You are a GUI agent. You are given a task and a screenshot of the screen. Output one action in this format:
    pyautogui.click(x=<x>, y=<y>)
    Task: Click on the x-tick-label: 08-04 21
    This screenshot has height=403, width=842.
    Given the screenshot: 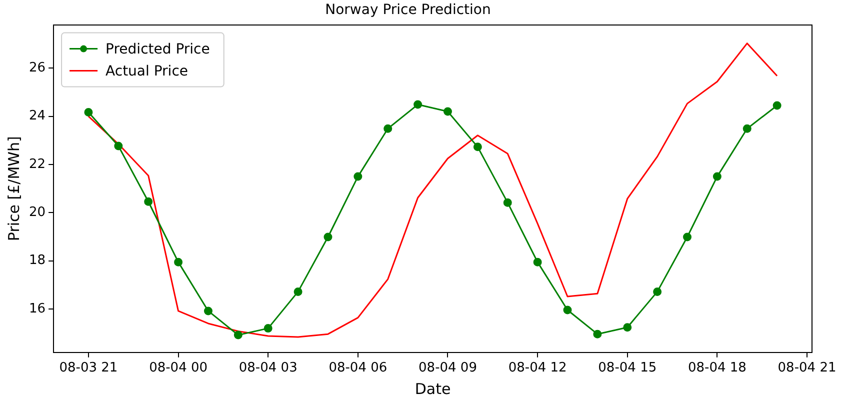 What is the action you would take?
    pyautogui.click(x=807, y=368)
    